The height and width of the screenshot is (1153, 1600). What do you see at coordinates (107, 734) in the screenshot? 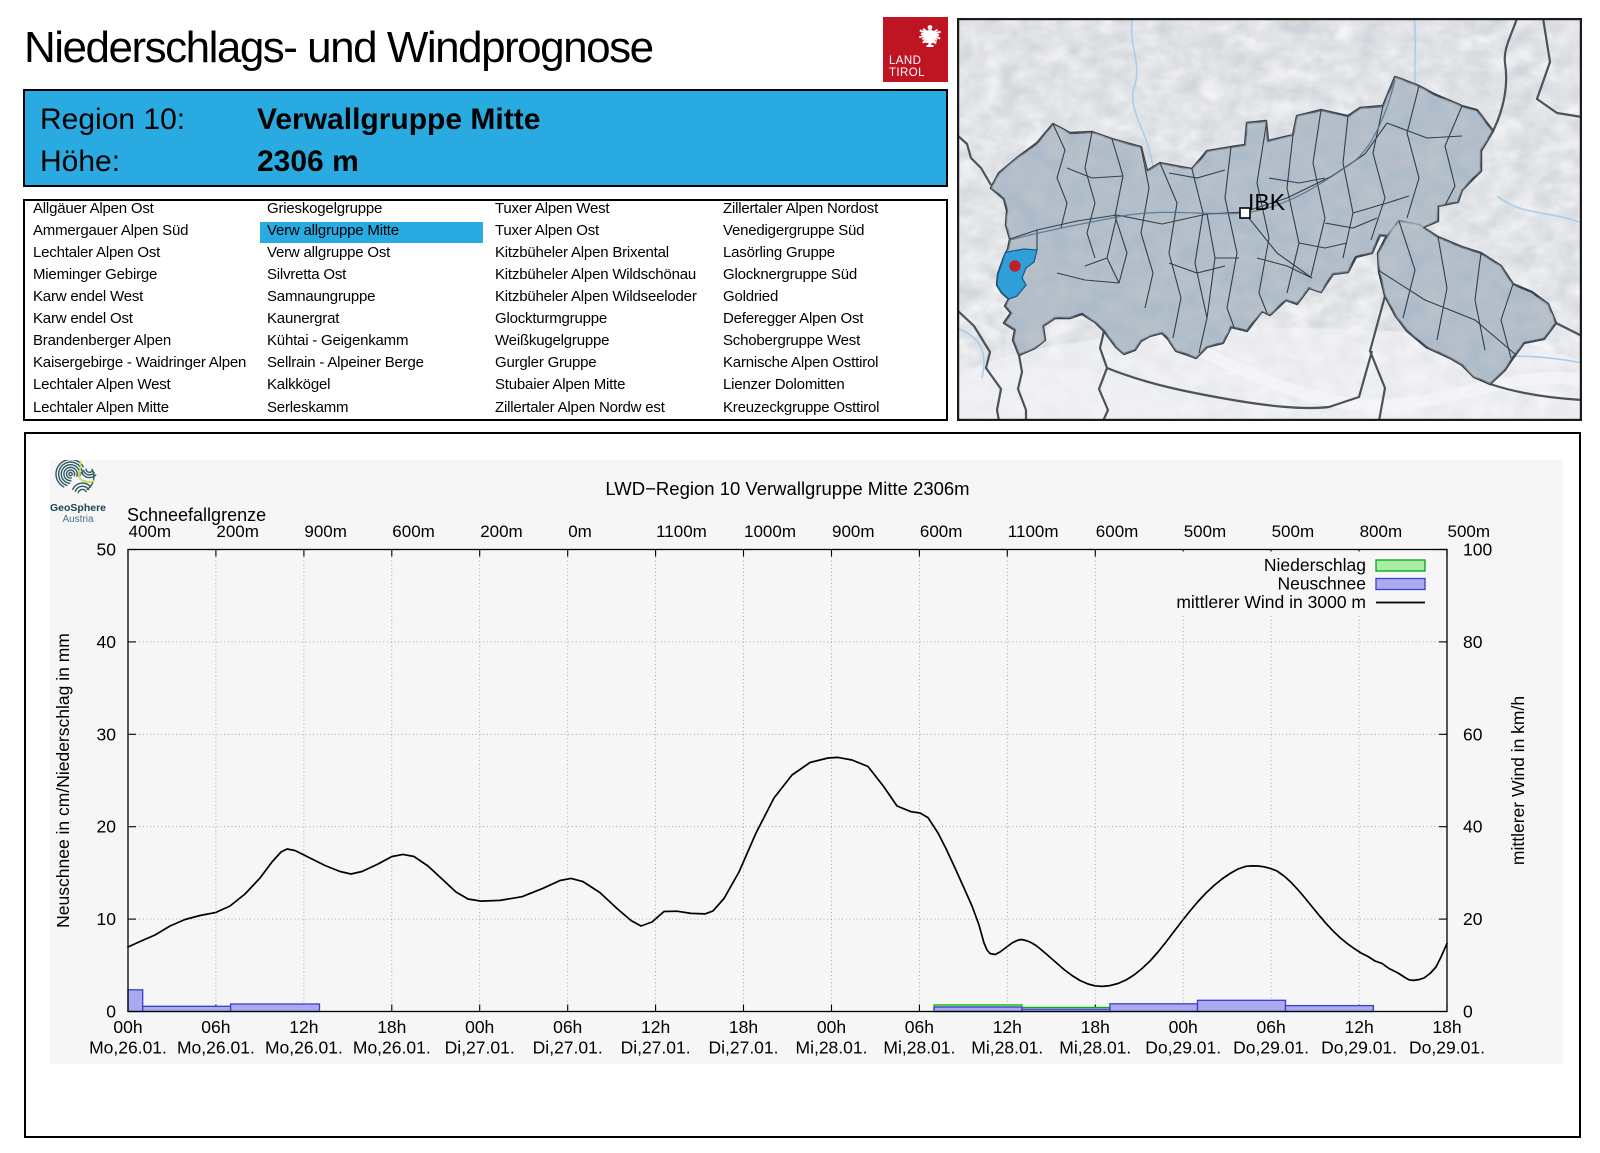
I see `svg-text: 30` at bounding box center [107, 734].